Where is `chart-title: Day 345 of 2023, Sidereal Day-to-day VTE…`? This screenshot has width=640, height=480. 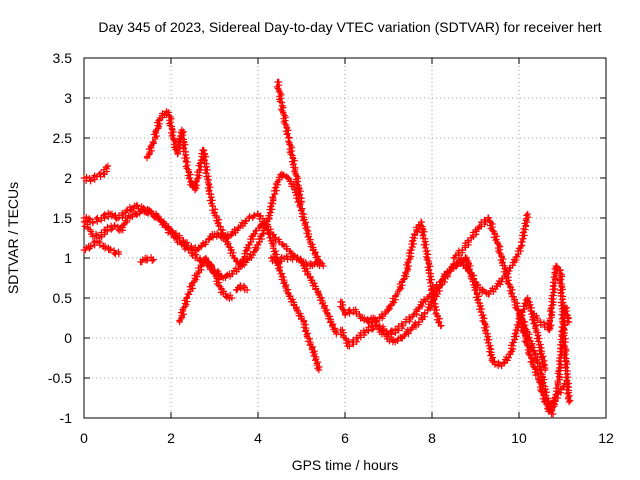 chart-title: Day 345 of 2023, Sidereal Day-to-day VTE… is located at coordinates (349, 27).